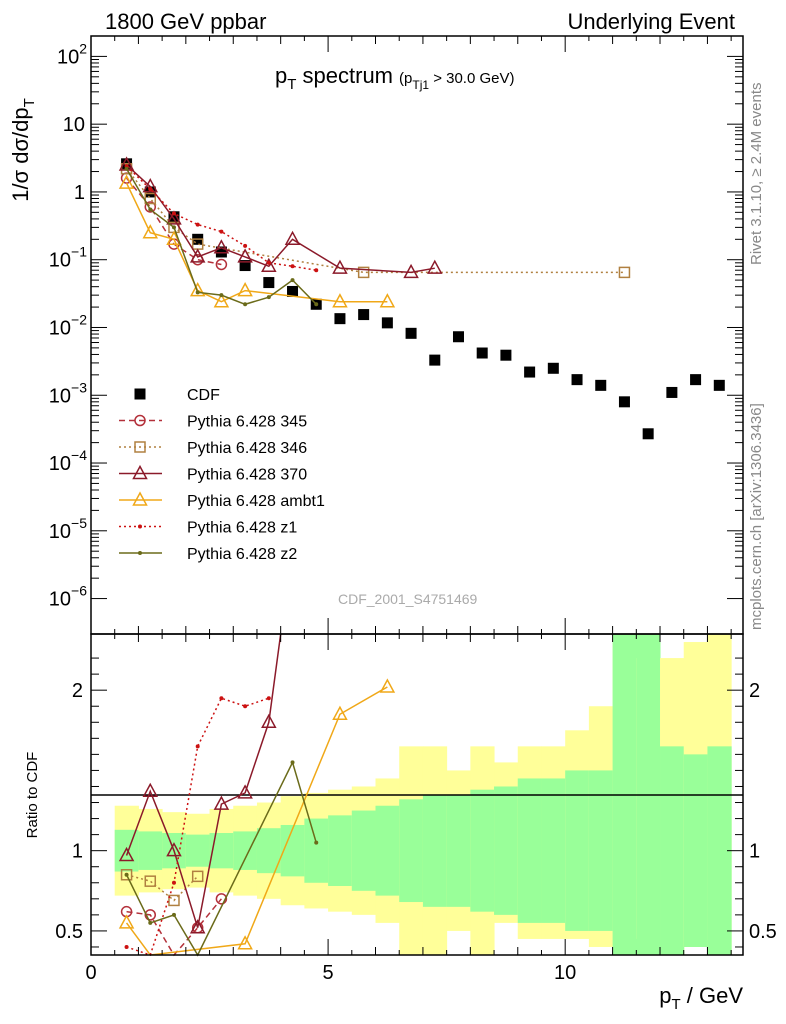 Image resolution: width=786 pixels, height=1024 pixels. What do you see at coordinates (203, 395) in the screenshot?
I see `legend-label: CDF` at bounding box center [203, 395].